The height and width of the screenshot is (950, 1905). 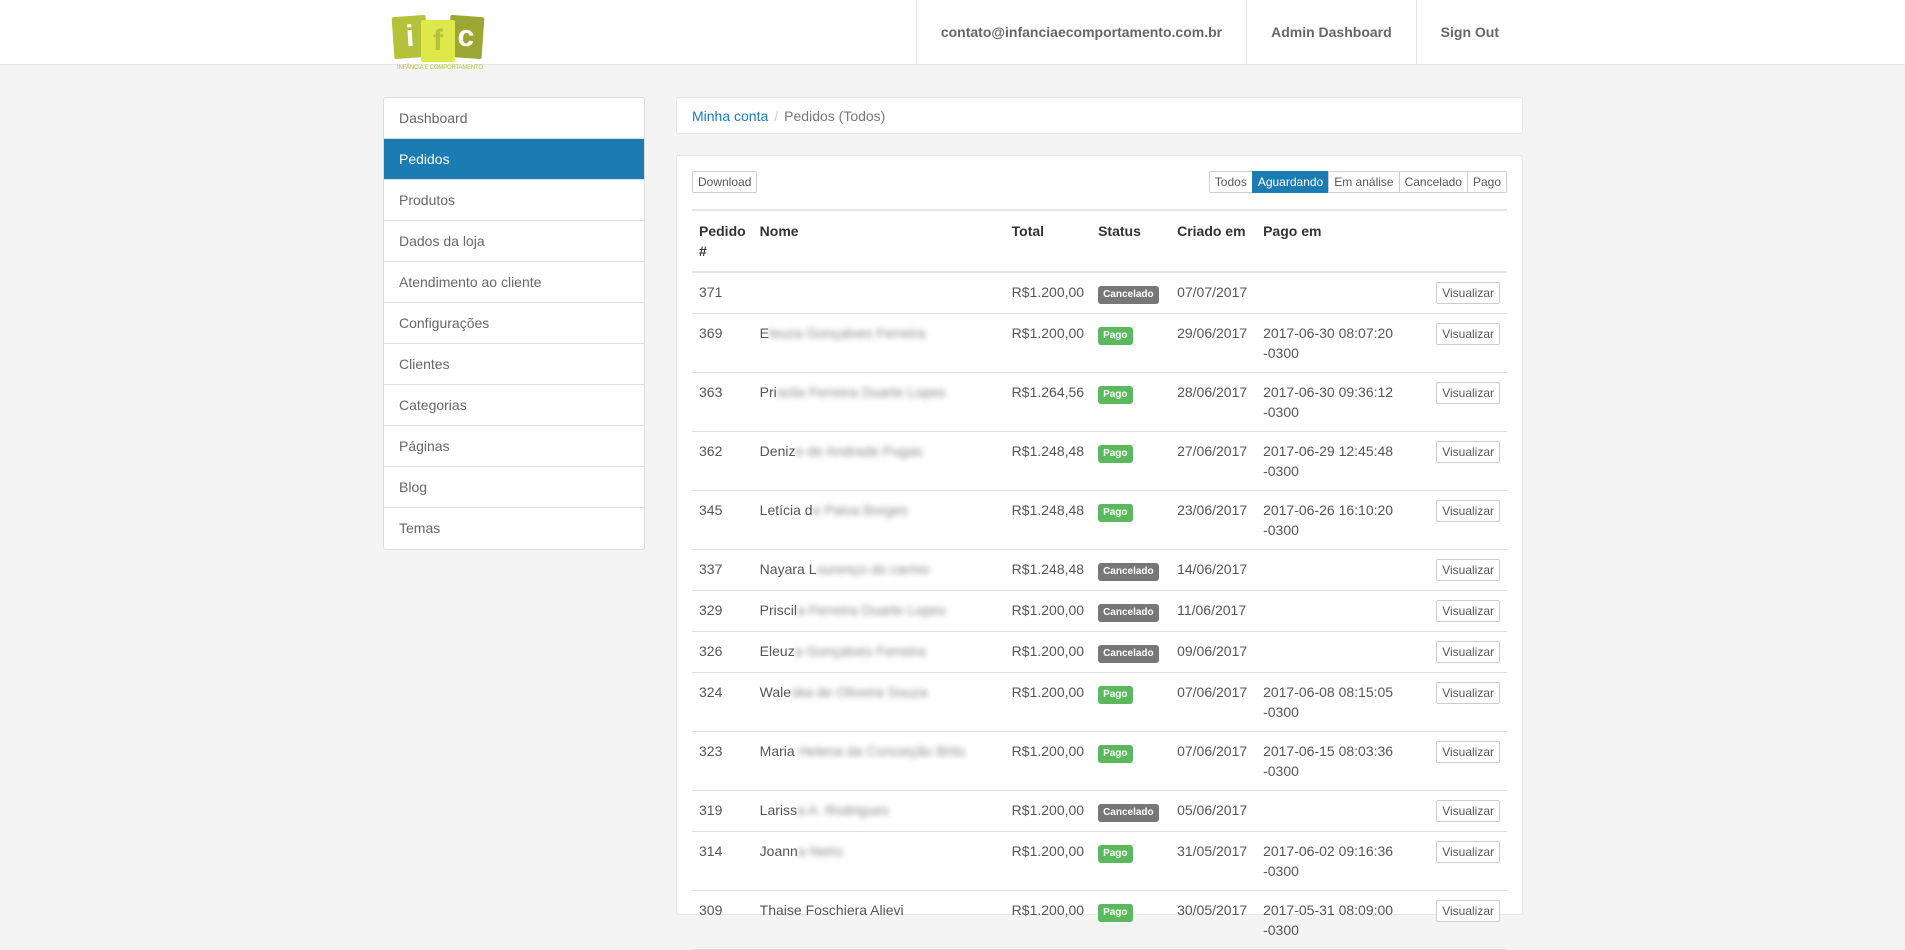 What do you see at coordinates (1331, 761) in the screenshot?
I see `paid-date: 2017-06-15 08:03:36 -0300` at bounding box center [1331, 761].